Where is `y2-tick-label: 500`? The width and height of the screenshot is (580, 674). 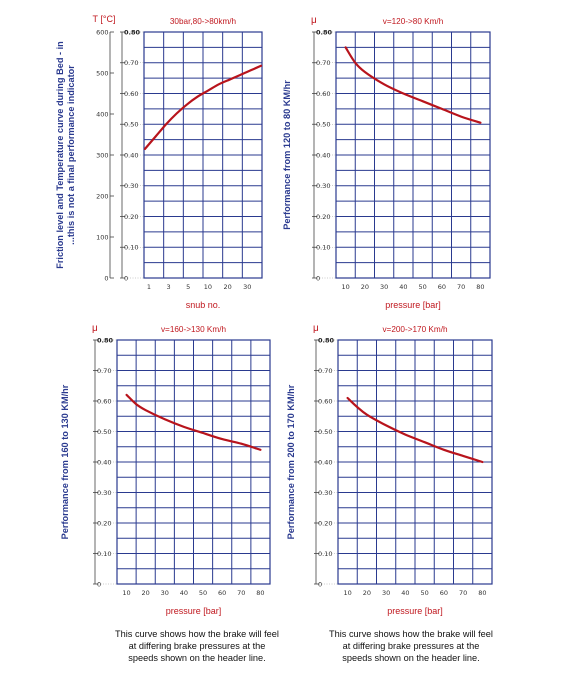 y2-tick-label: 500 is located at coordinates (102, 73).